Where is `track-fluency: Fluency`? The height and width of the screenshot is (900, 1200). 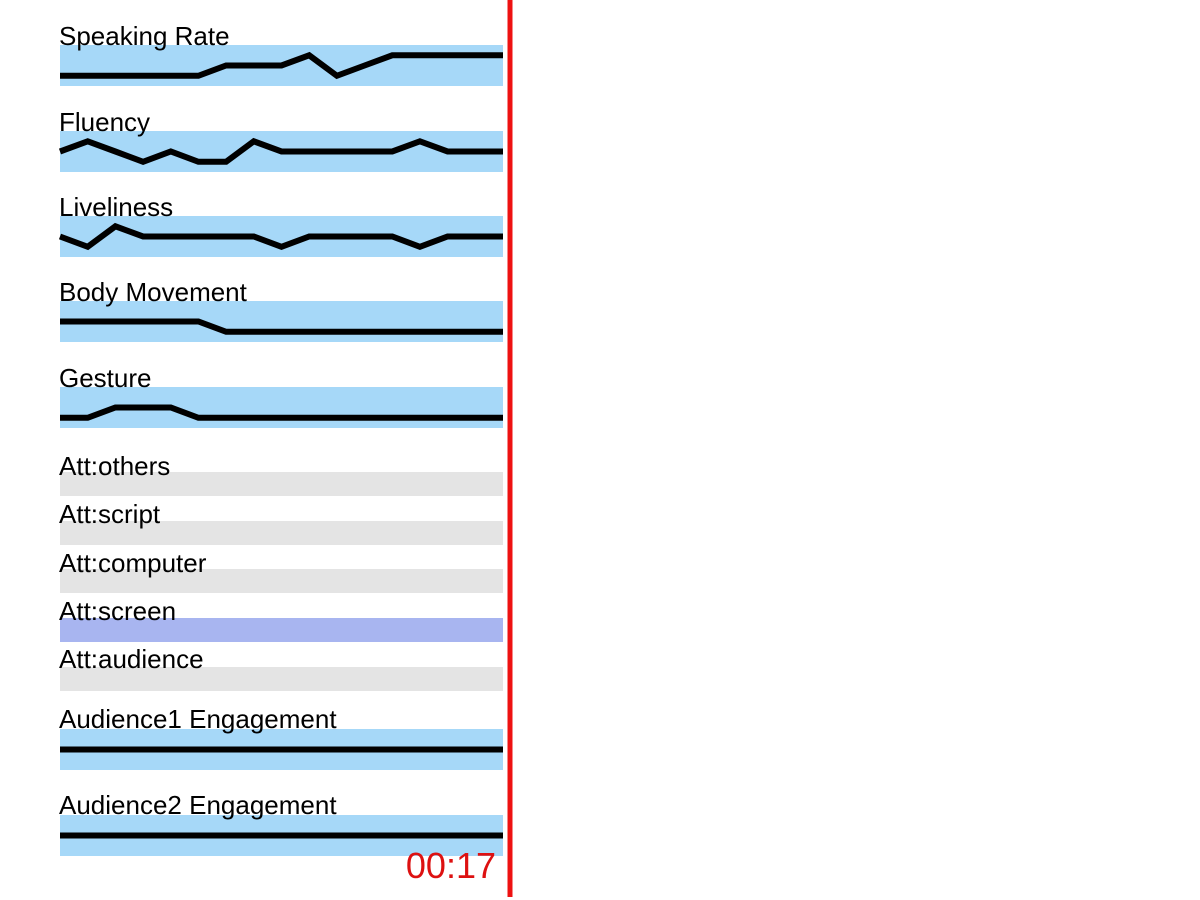 track-fluency: Fluency is located at coordinates (280, 139).